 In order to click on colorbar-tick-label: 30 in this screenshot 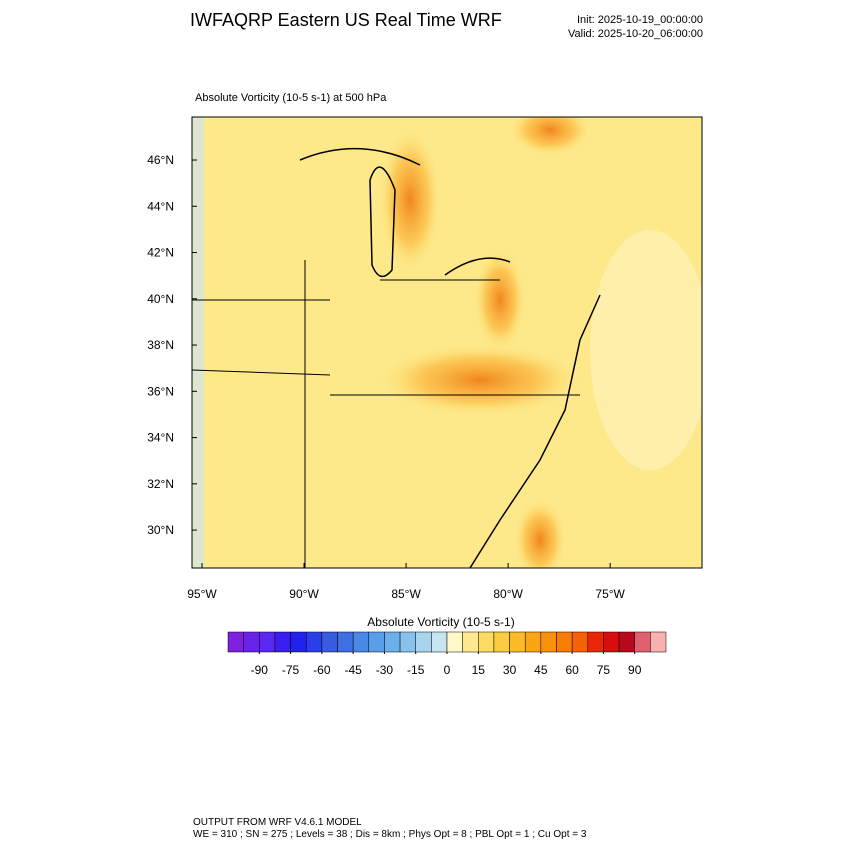, I will do `click(510, 670)`.